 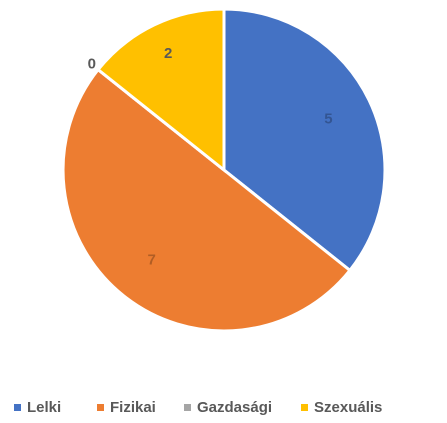 I want to click on legend-label: Fizikai, so click(x=133, y=407).